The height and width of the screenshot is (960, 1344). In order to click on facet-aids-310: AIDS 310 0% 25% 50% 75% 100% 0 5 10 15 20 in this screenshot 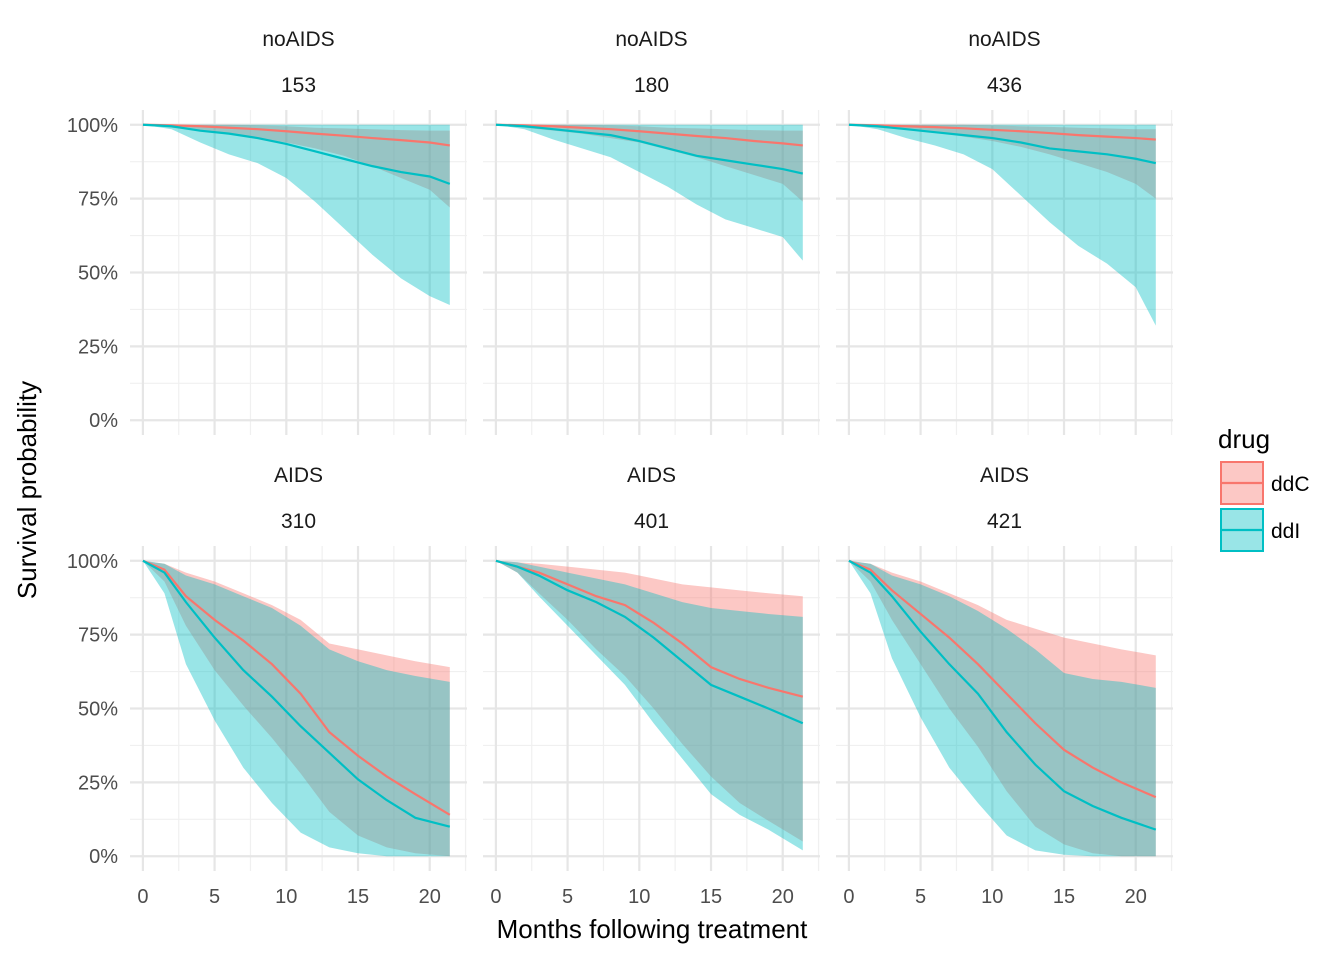, I will do `click(267, 686)`.